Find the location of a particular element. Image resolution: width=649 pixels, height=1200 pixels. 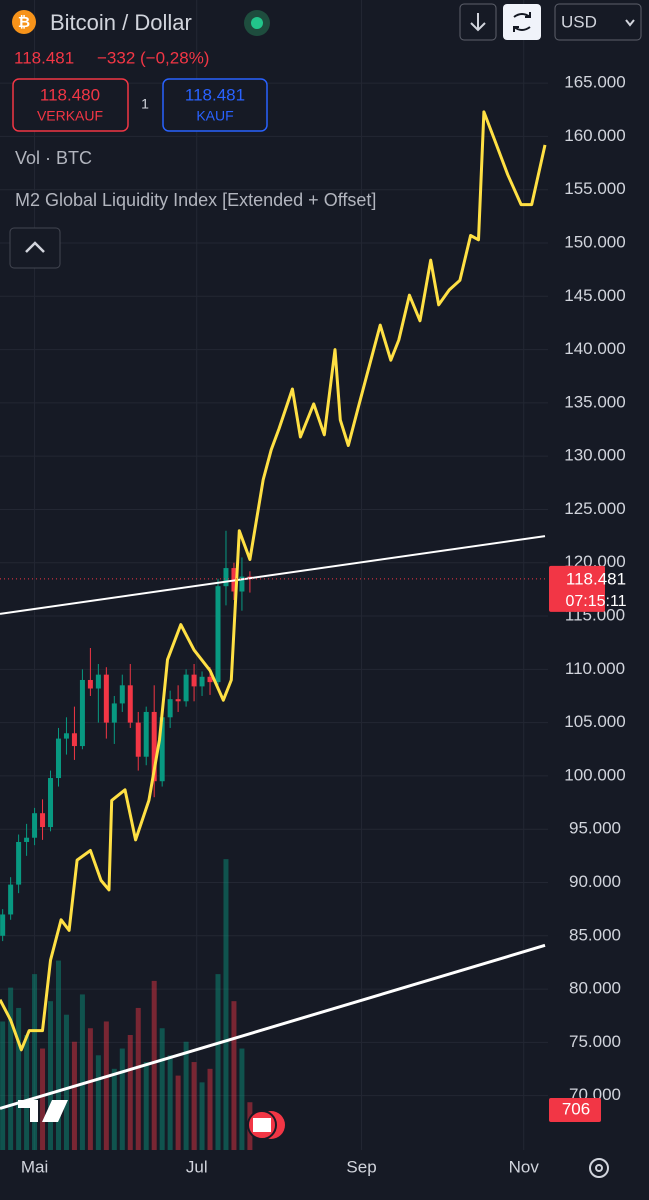

y-tick-label: 150.000 is located at coordinates (594, 241).